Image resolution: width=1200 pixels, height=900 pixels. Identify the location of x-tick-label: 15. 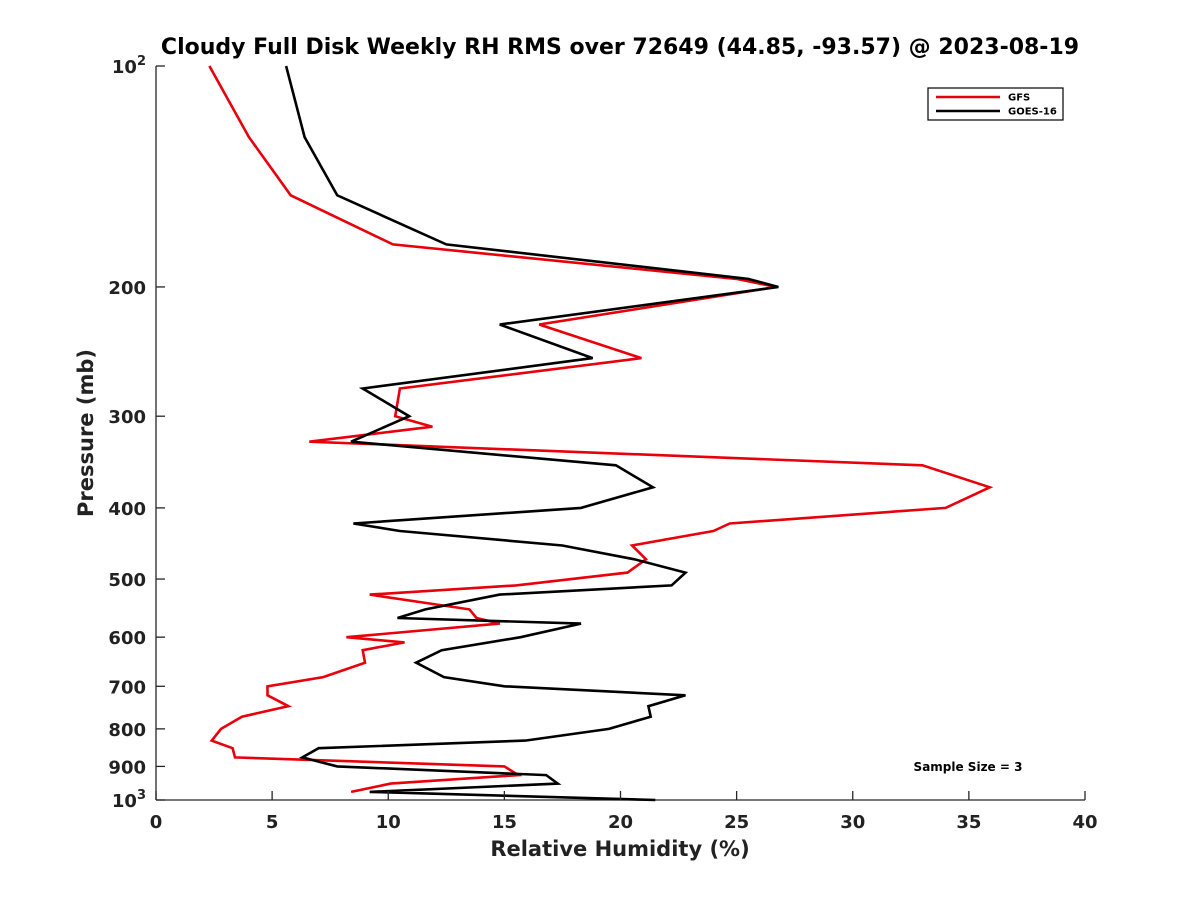
(504, 822).